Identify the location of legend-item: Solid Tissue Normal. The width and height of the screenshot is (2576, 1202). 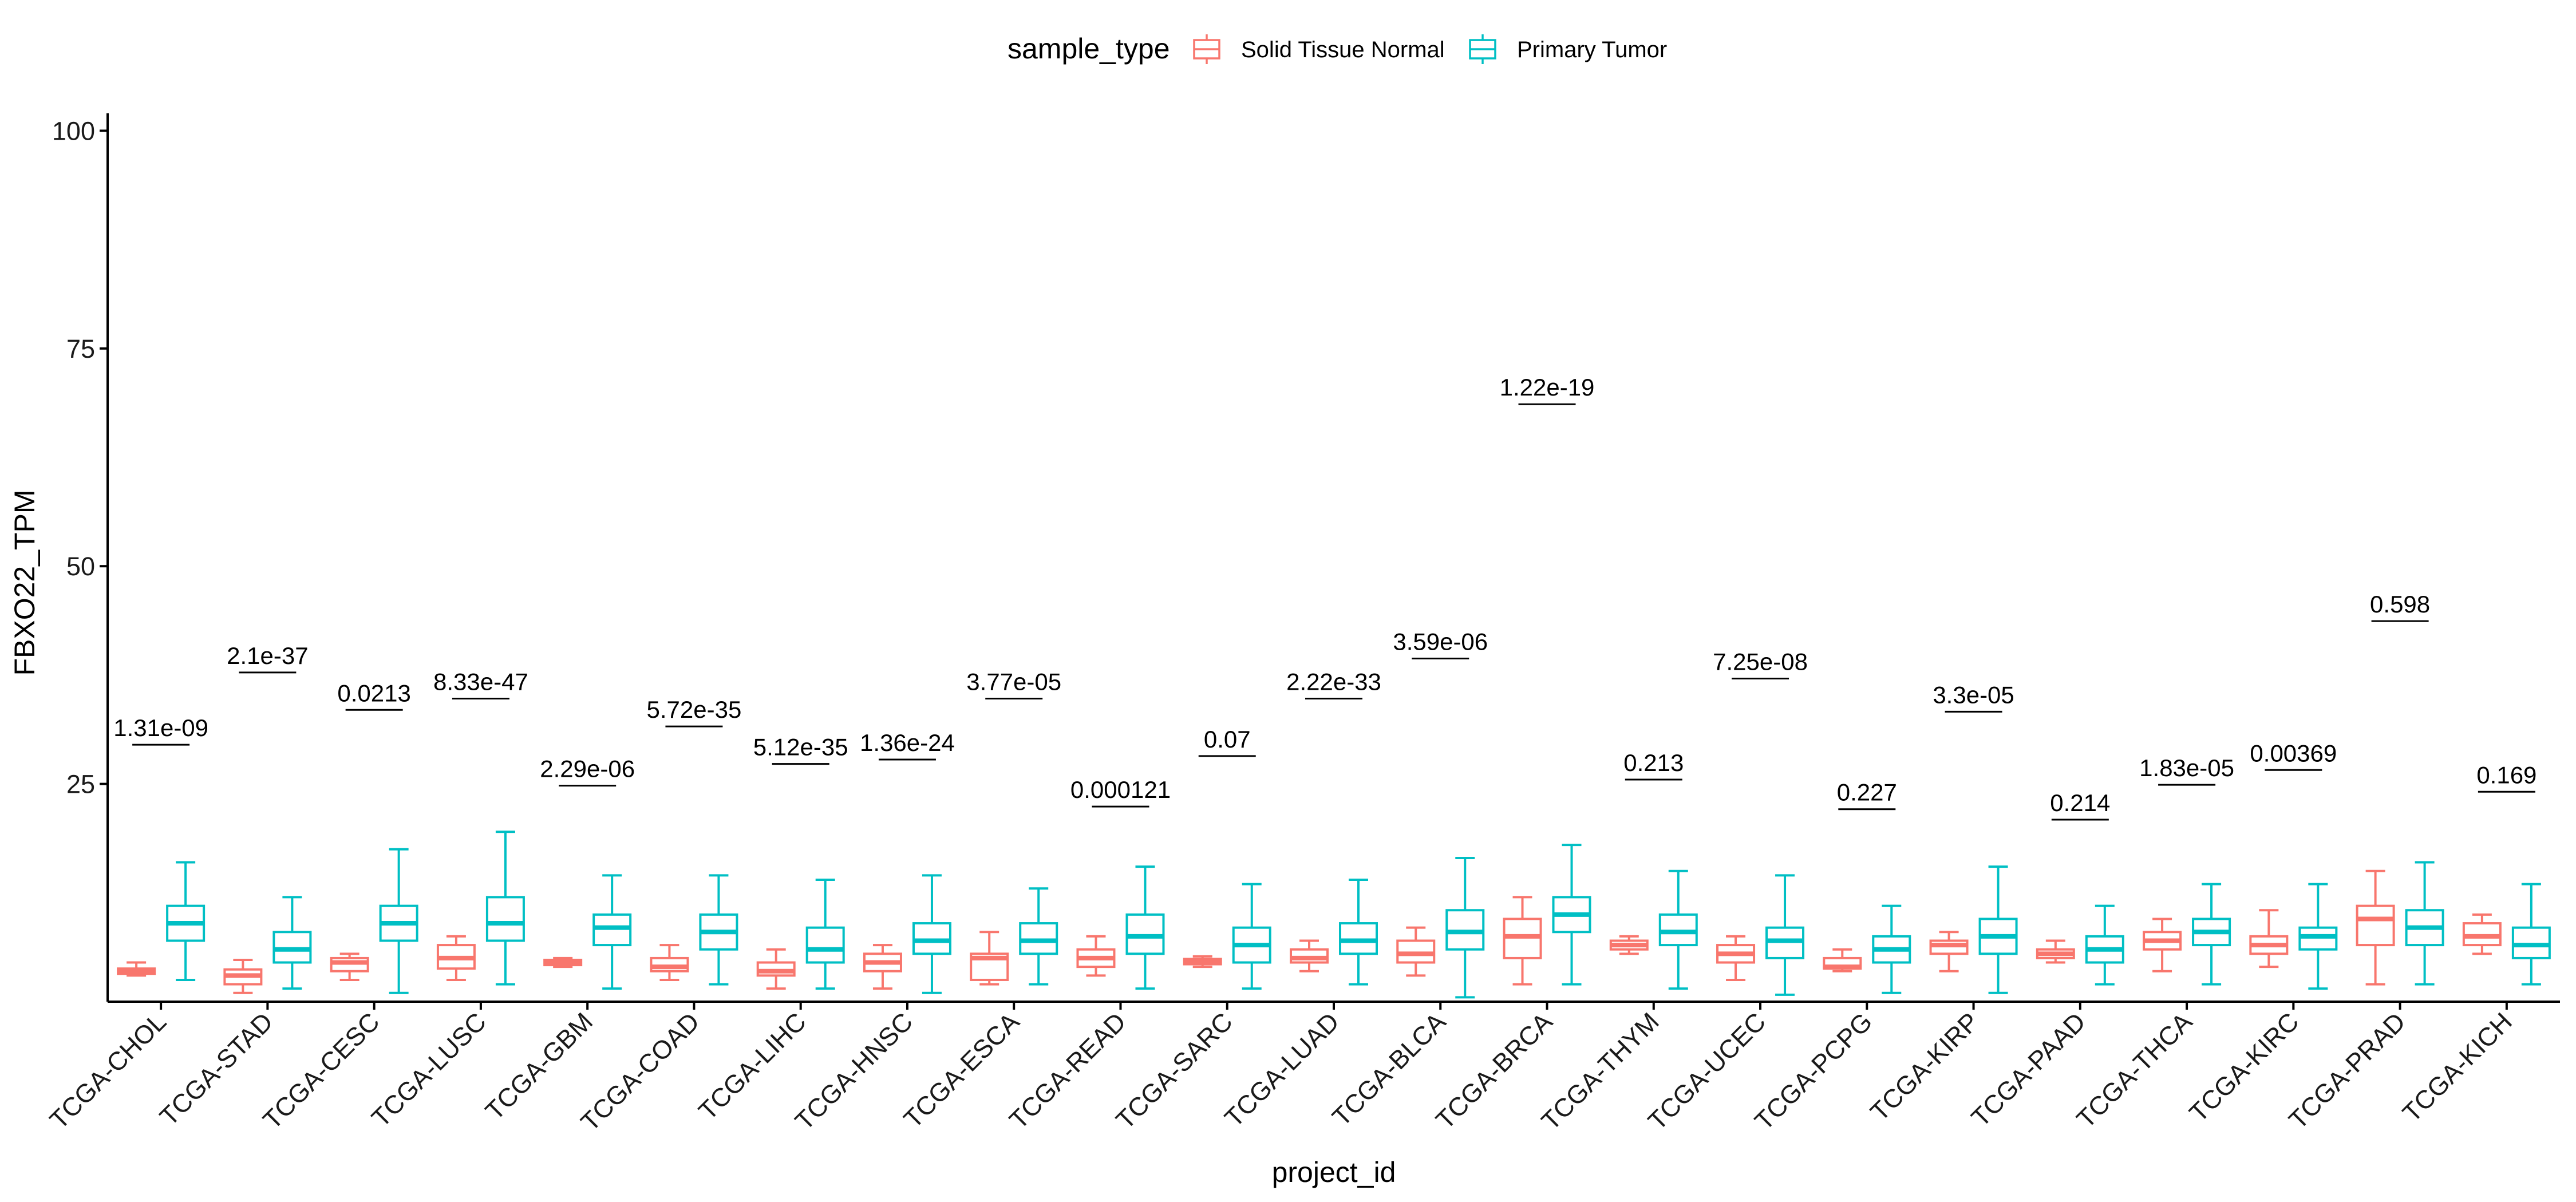
(1319, 49).